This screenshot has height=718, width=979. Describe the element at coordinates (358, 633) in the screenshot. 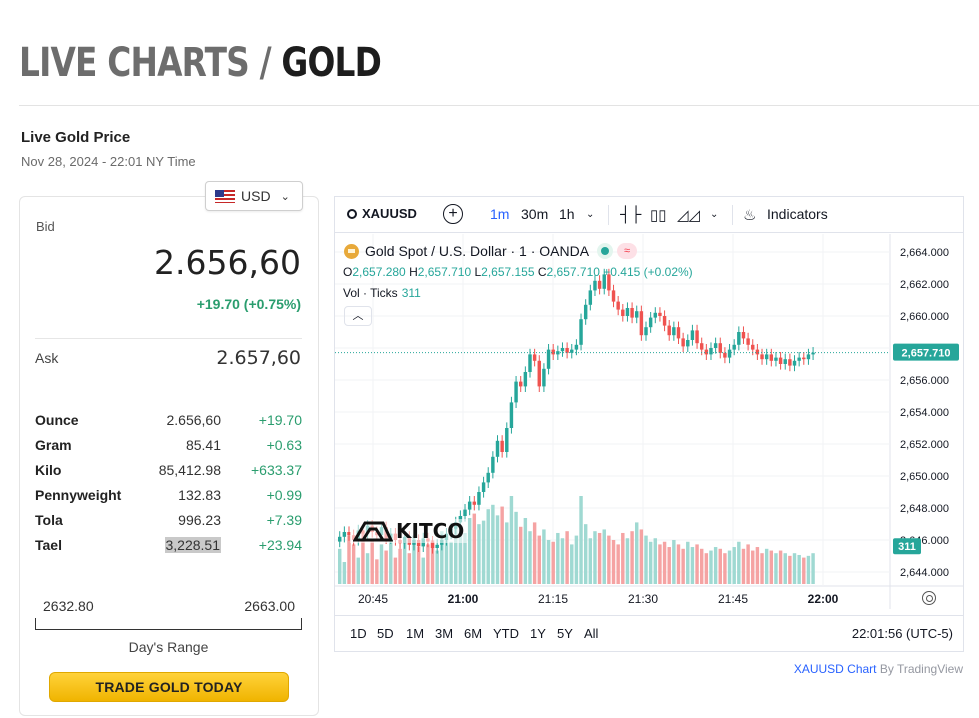

I see `range-1d: 1D` at that location.